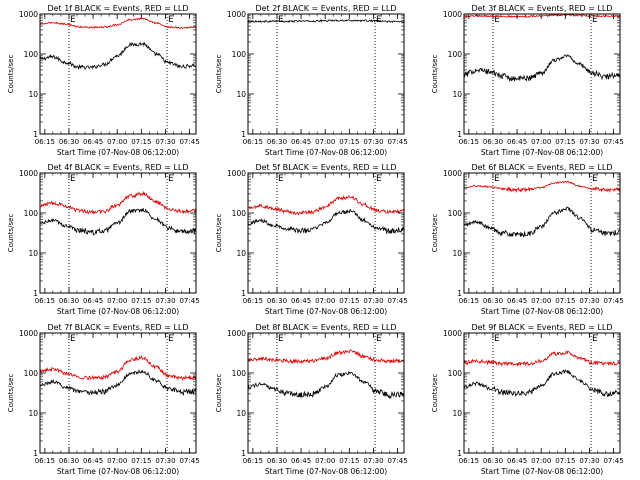  I want to click on chart-title: Det 5f BLACK = Events, RED = LLD, so click(325, 167).